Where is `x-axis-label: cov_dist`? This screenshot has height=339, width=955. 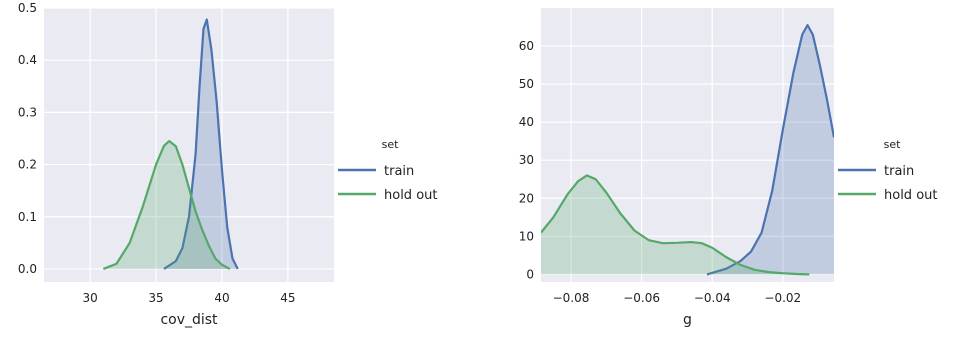 x-axis-label: cov_dist is located at coordinates (189, 320).